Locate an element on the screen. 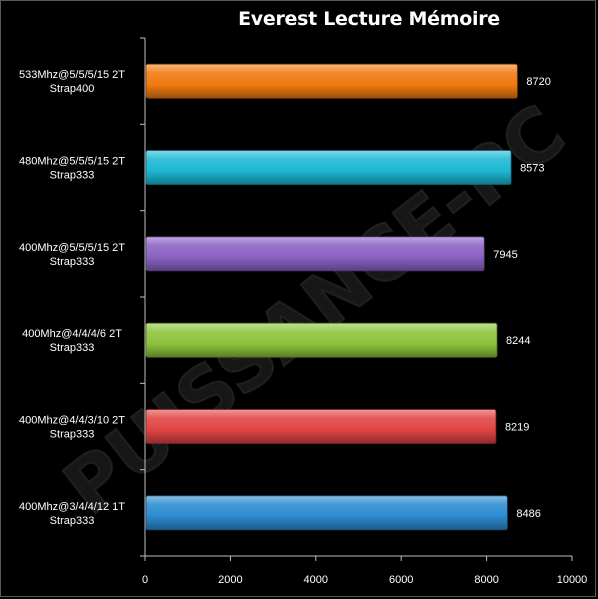 The image size is (598, 599). x-tick-label: 6000 is located at coordinates (401, 580).